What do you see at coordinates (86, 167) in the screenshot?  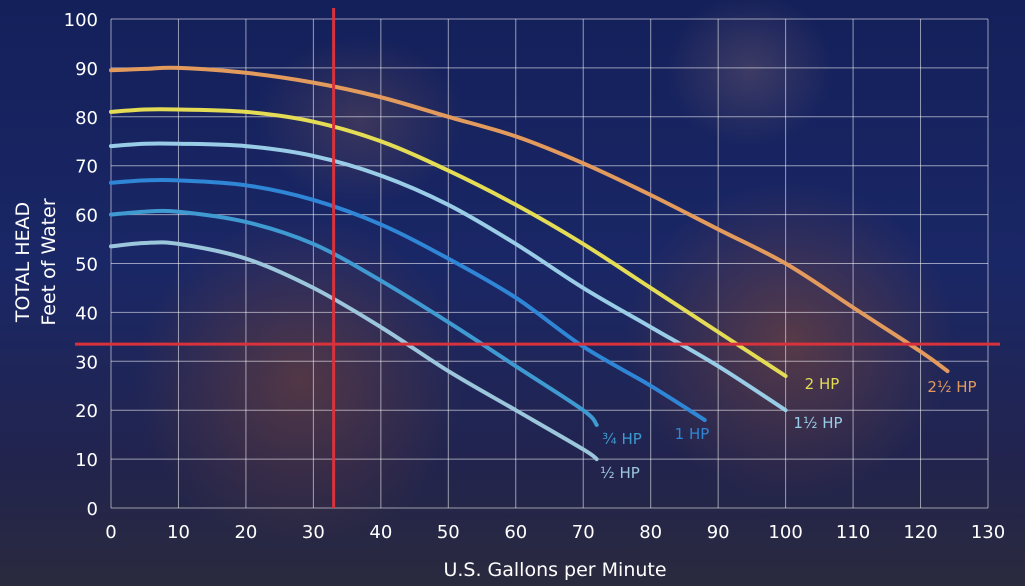 I see `y-tick-label: 70` at bounding box center [86, 167].